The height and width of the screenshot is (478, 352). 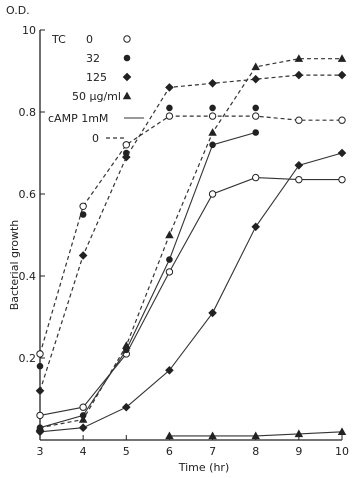 What do you see at coordinates (298, 451) in the screenshot?
I see `x-tick-label: 9` at bounding box center [298, 451].